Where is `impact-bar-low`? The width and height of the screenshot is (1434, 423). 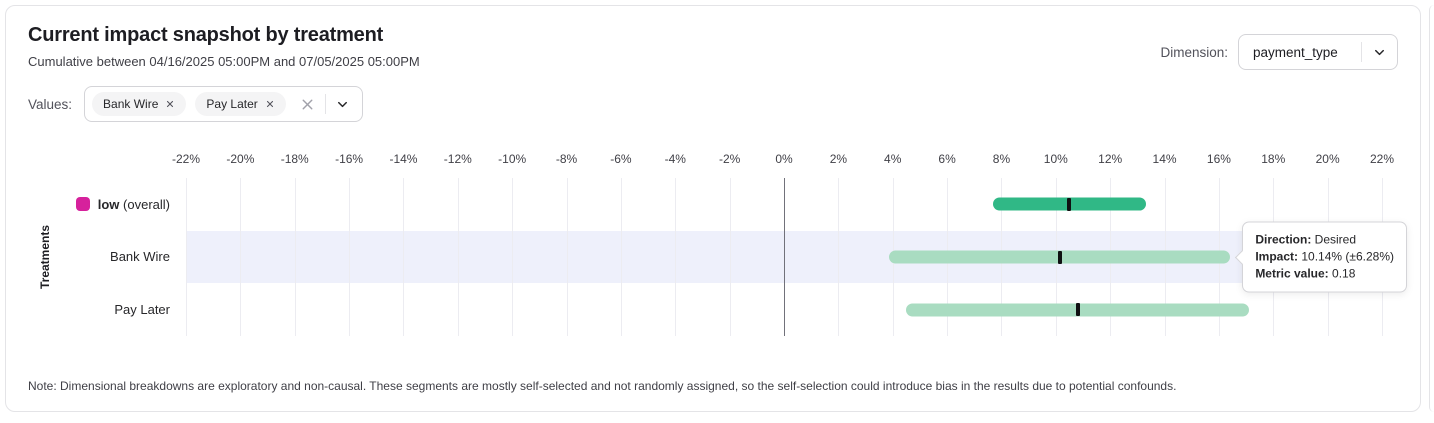
impact-bar-low is located at coordinates (1069, 204).